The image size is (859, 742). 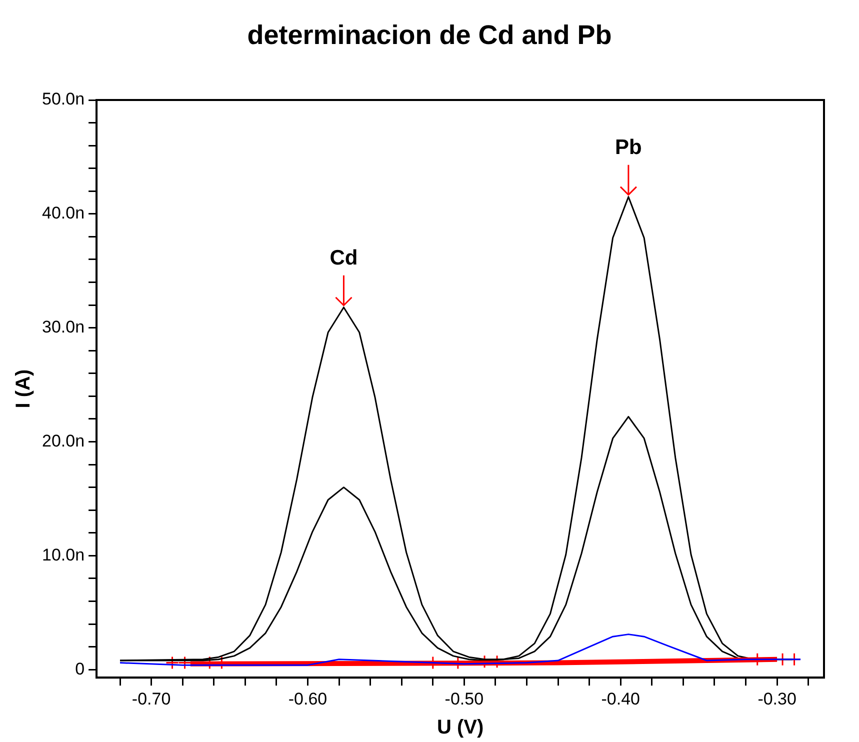 I want to click on chart-title: determinacion de Cd and Pb, so click(x=429, y=35).